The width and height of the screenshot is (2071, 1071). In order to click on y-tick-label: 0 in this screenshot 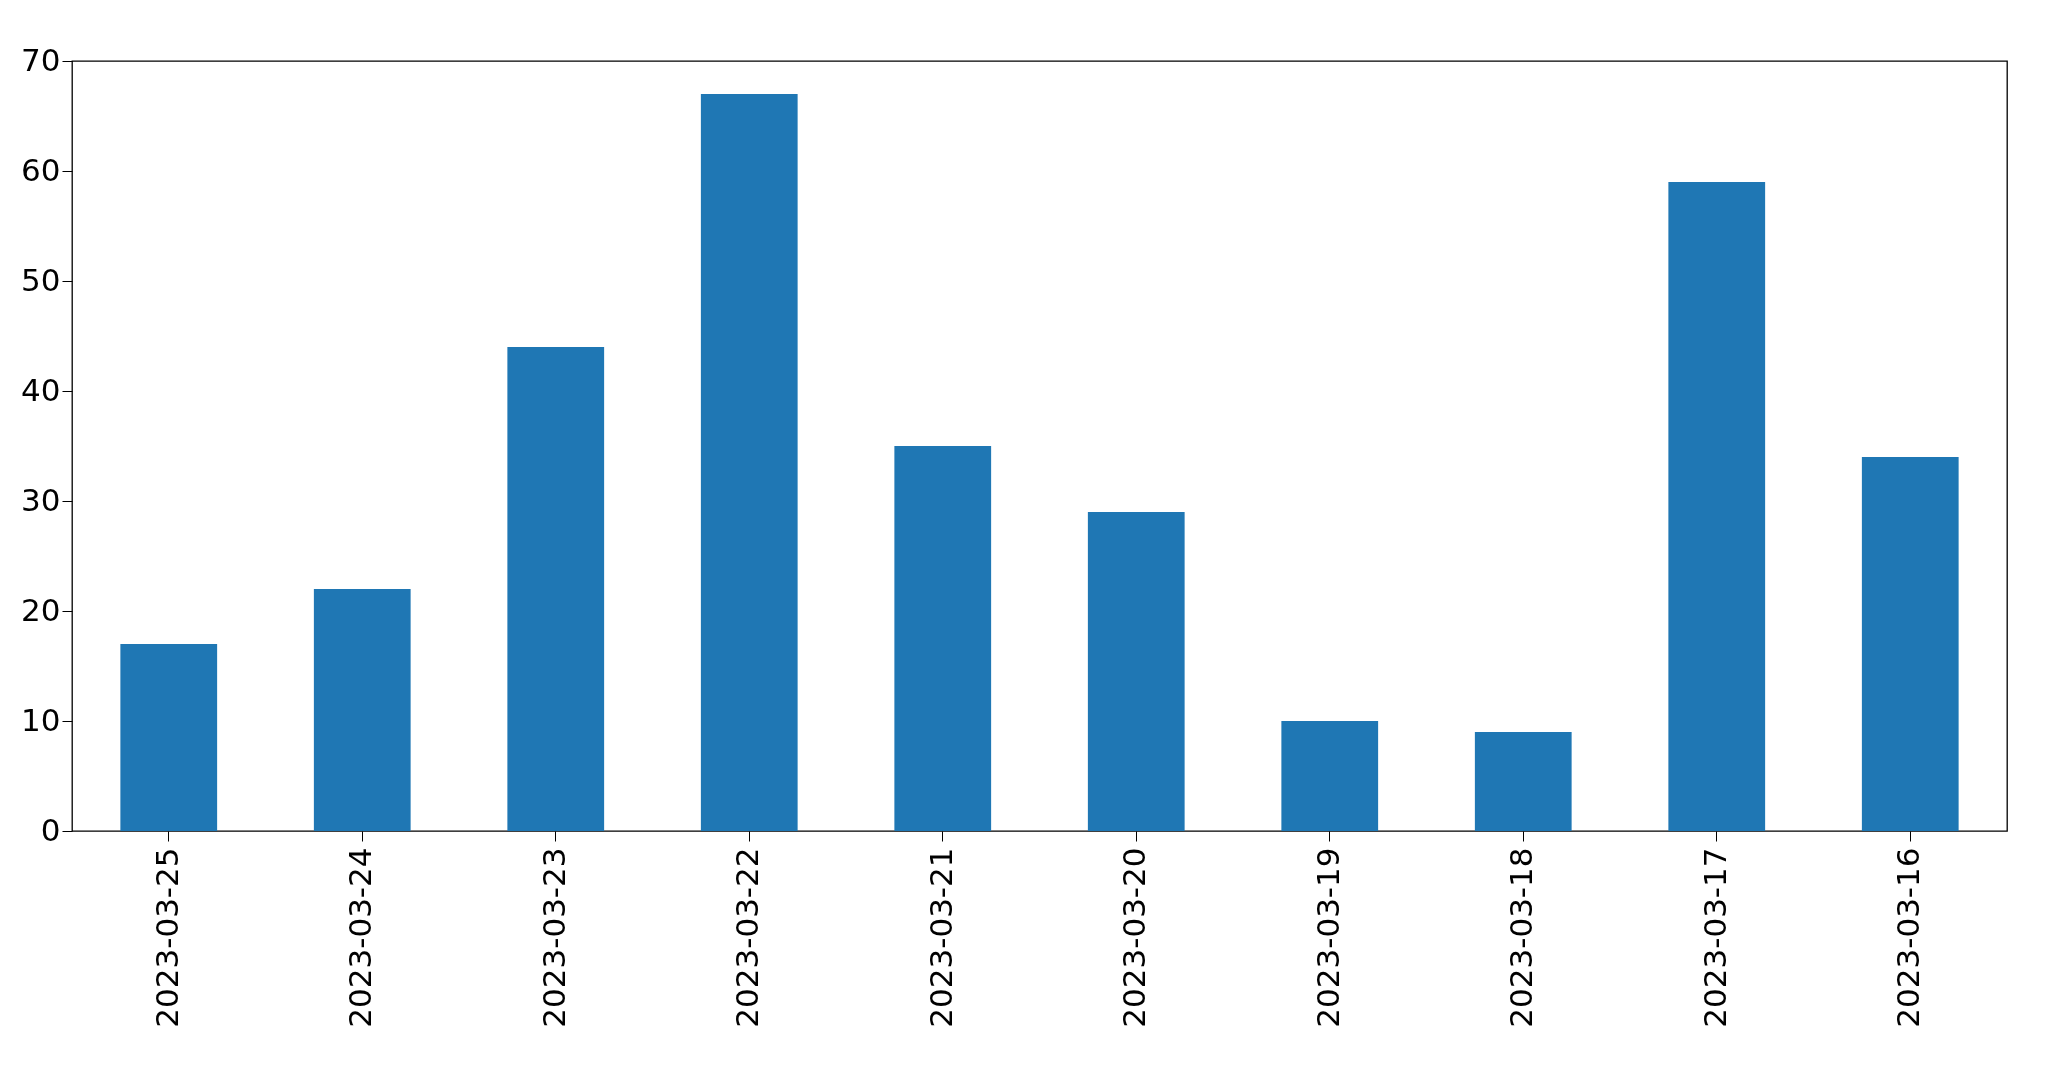, I will do `click(50, 829)`.